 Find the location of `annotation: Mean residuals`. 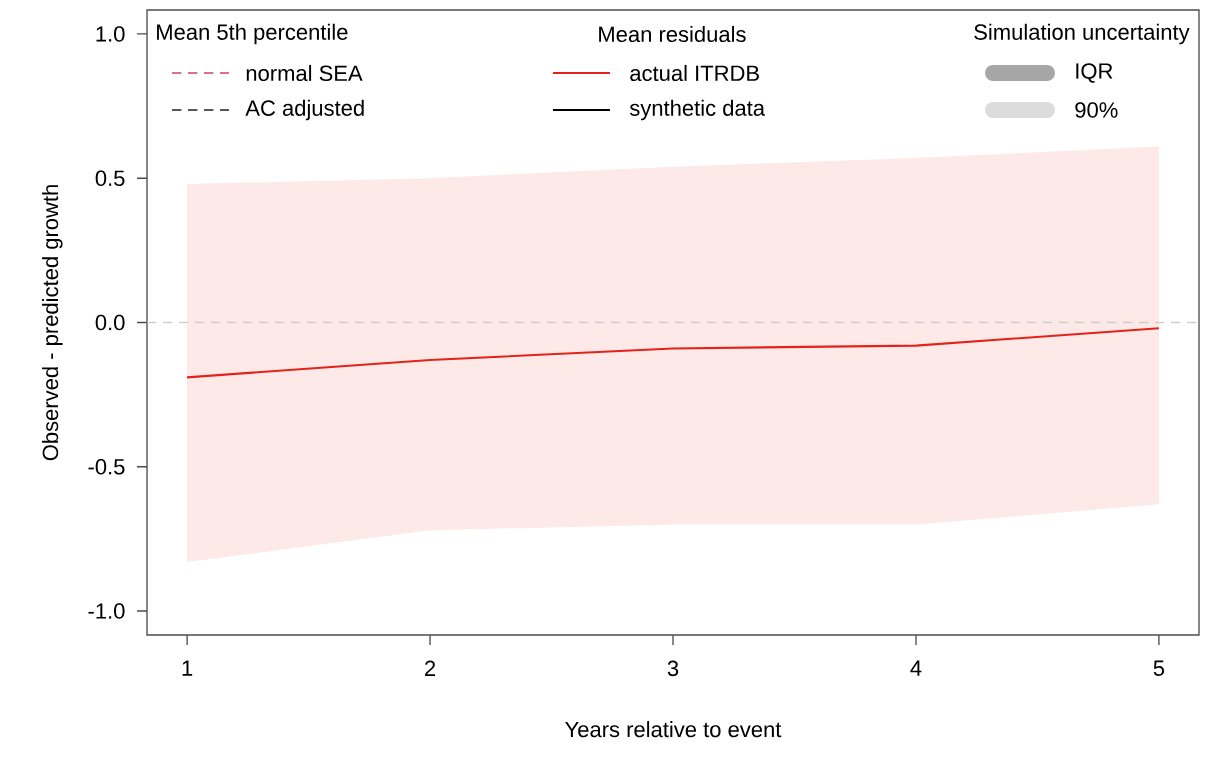

annotation: Mean residuals is located at coordinates (672, 34).